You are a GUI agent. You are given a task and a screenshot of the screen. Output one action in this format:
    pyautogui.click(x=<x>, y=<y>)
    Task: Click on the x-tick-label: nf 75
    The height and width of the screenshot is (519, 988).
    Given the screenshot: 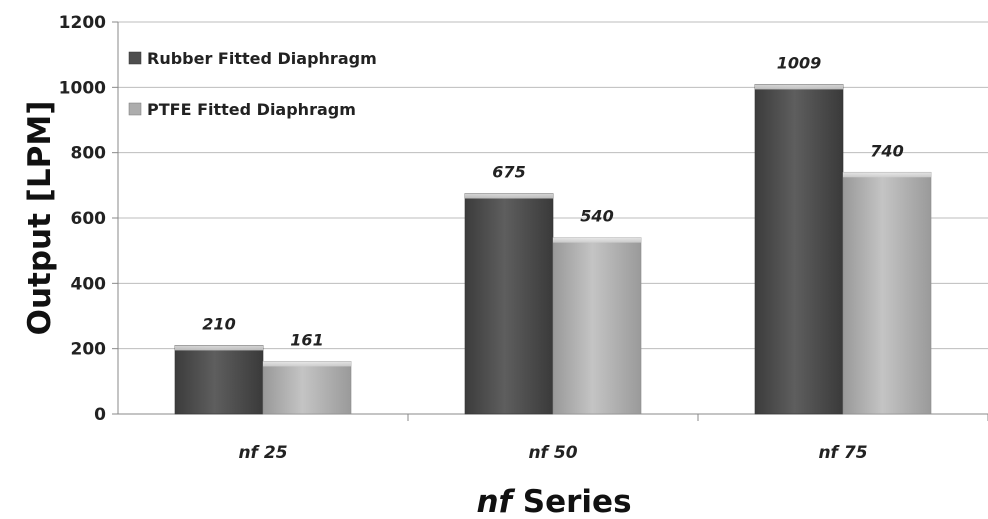 What is the action you would take?
    pyautogui.click(x=842, y=453)
    